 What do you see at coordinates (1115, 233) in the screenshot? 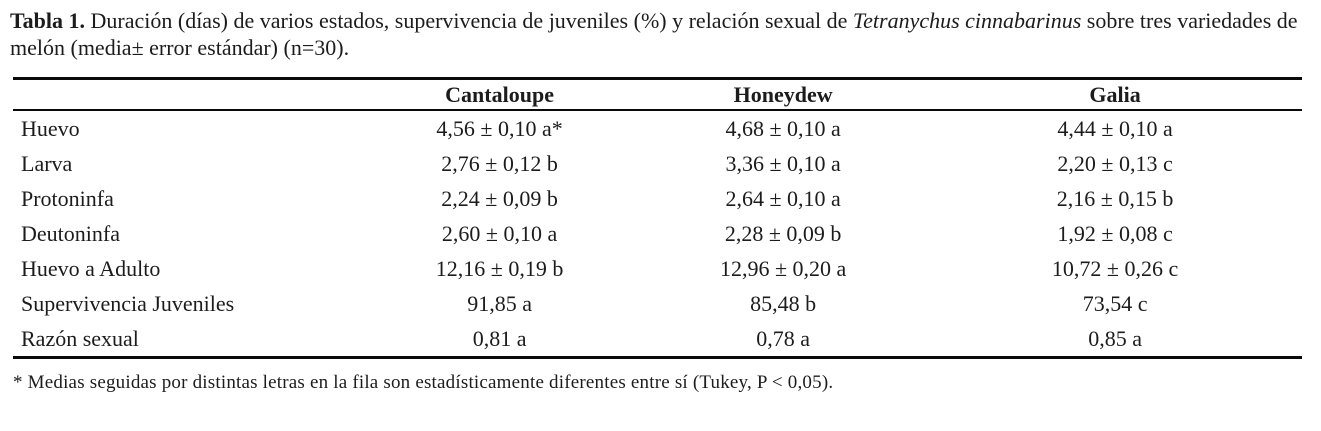
I see `value-cell: 1,92 ± 0,08 c` at bounding box center [1115, 233].